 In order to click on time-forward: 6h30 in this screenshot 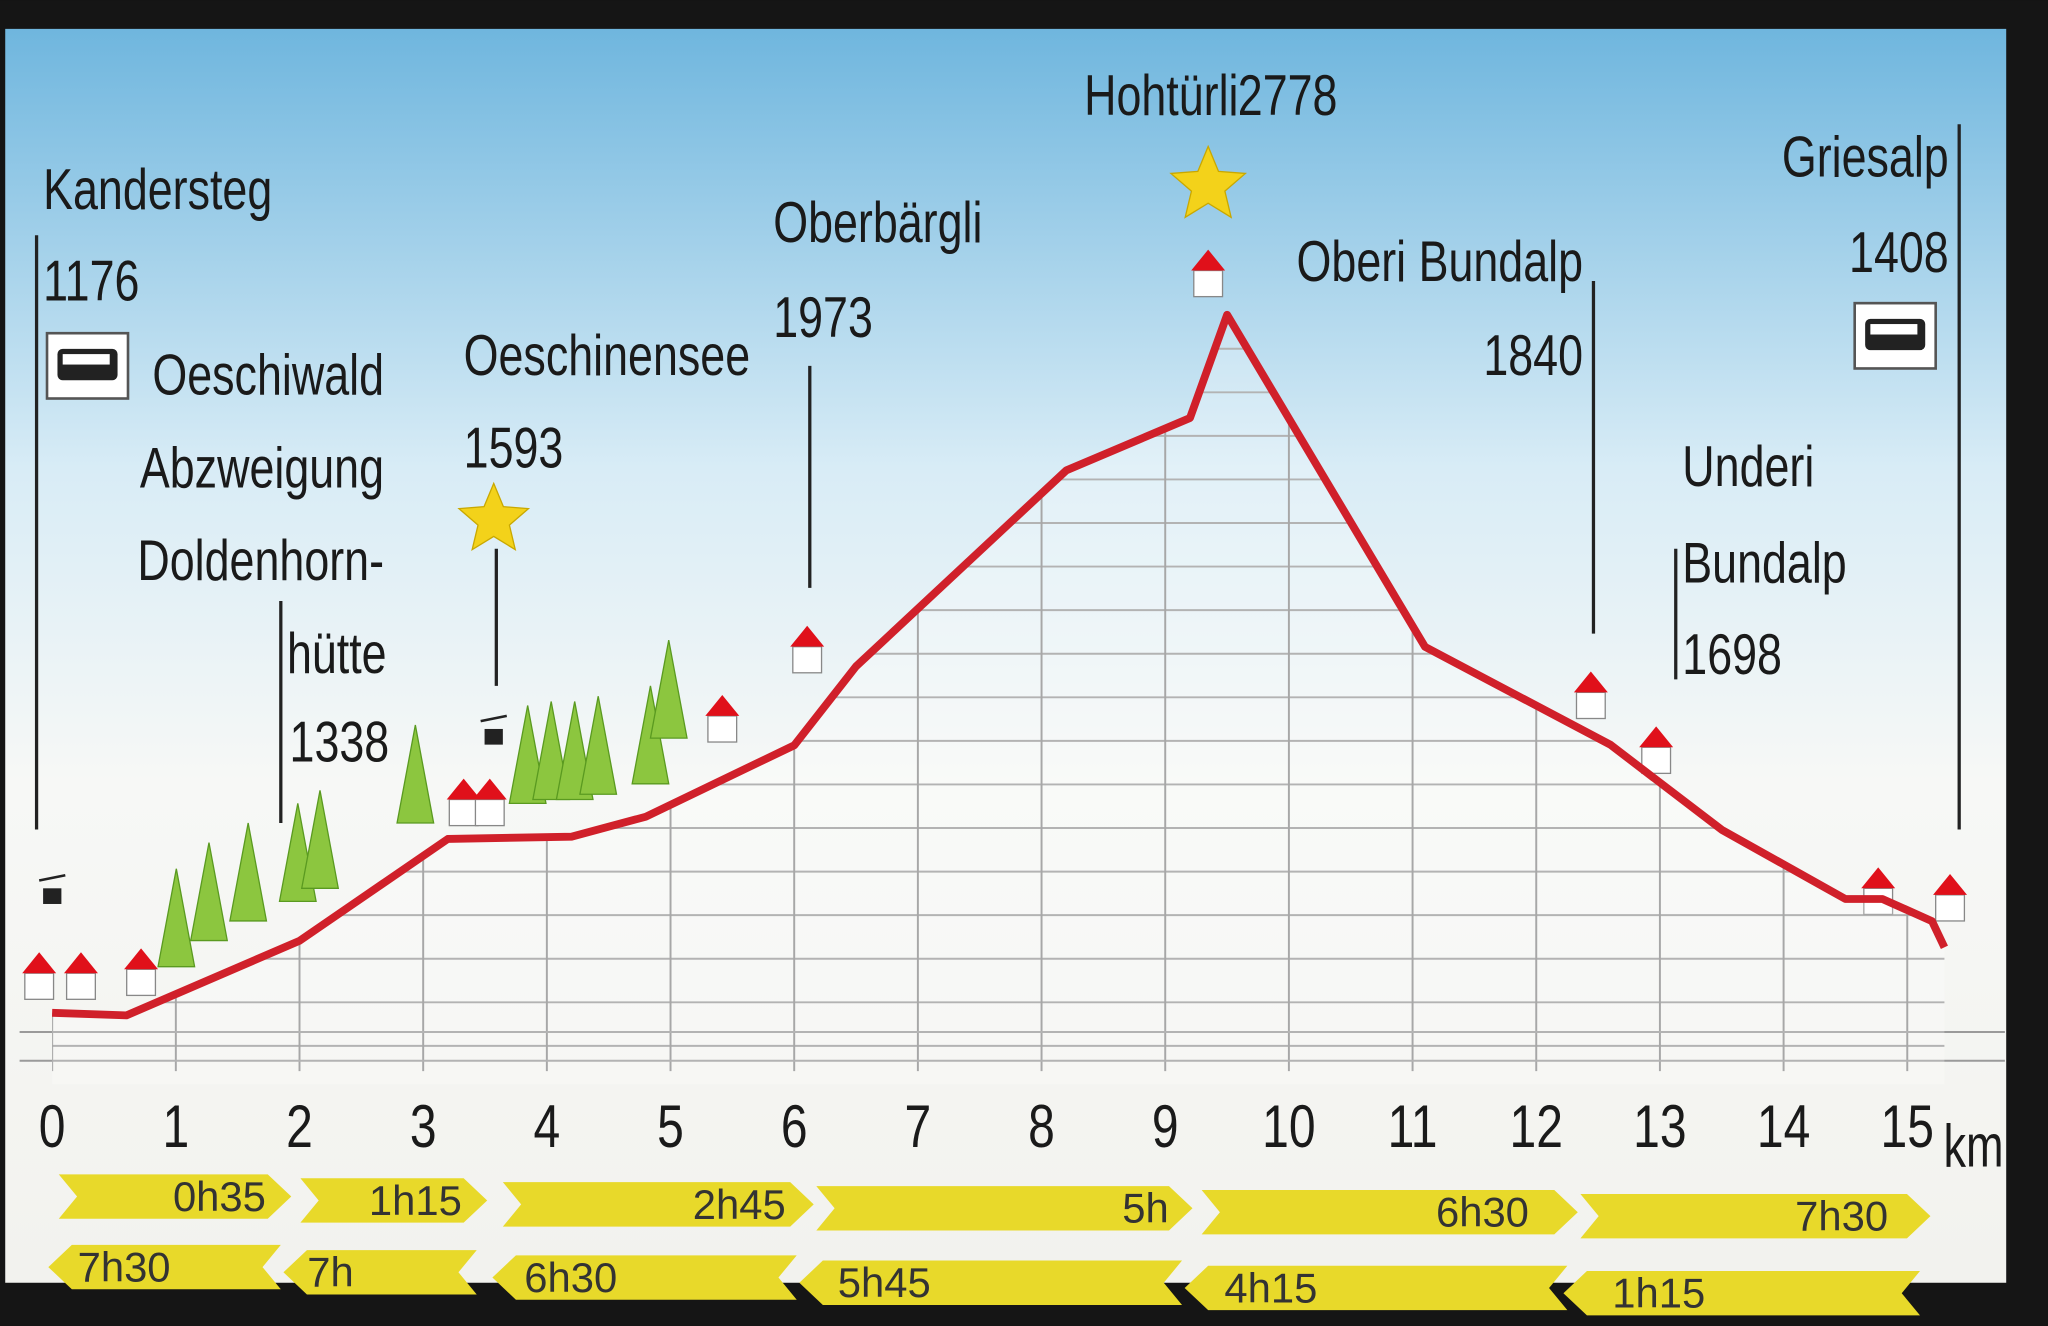, I will do `click(1482, 1212)`.